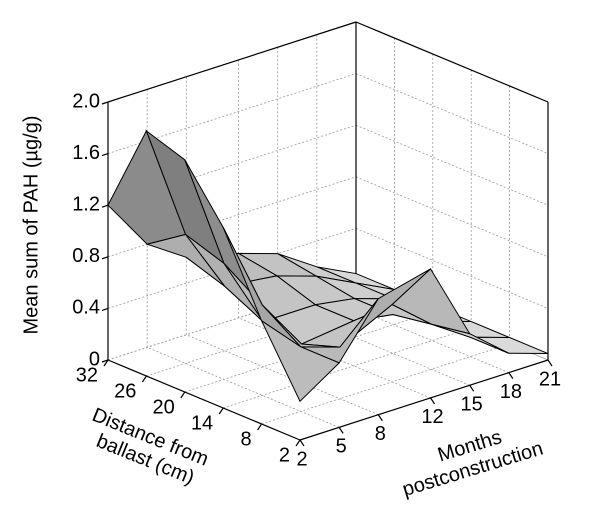 This screenshot has width=592, height=532. What do you see at coordinates (94, 359) in the screenshot?
I see `z-tick-label: 0` at bounding box center [94, 359].